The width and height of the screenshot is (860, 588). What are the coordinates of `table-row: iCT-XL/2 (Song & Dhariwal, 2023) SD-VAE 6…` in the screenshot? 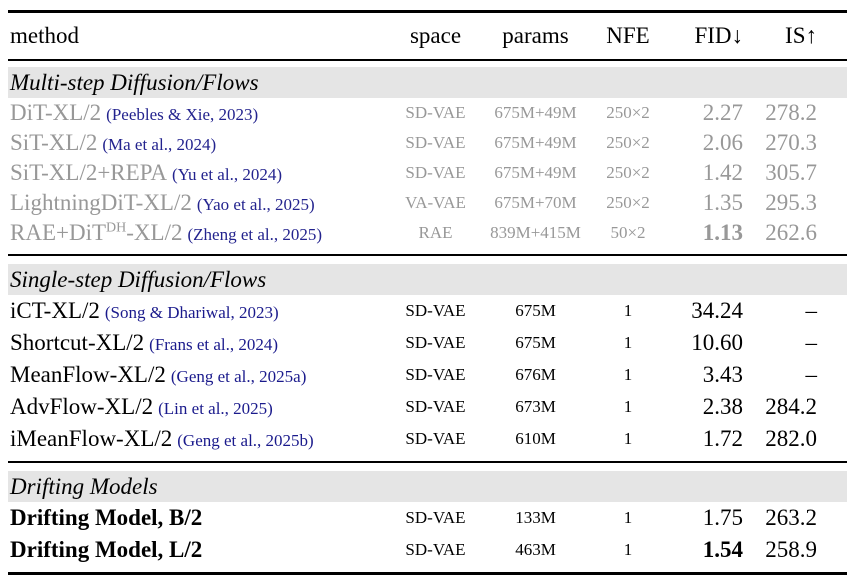 It's located at (427, 311).